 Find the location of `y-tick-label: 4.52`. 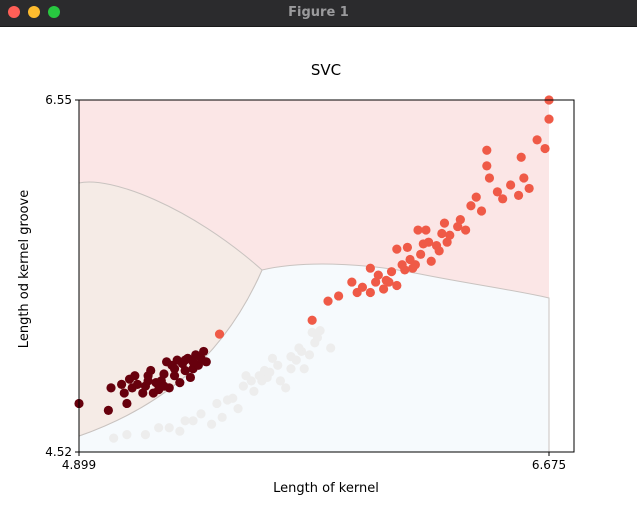

y-tick-label: 4.52 is located at coordinates (58, 452).